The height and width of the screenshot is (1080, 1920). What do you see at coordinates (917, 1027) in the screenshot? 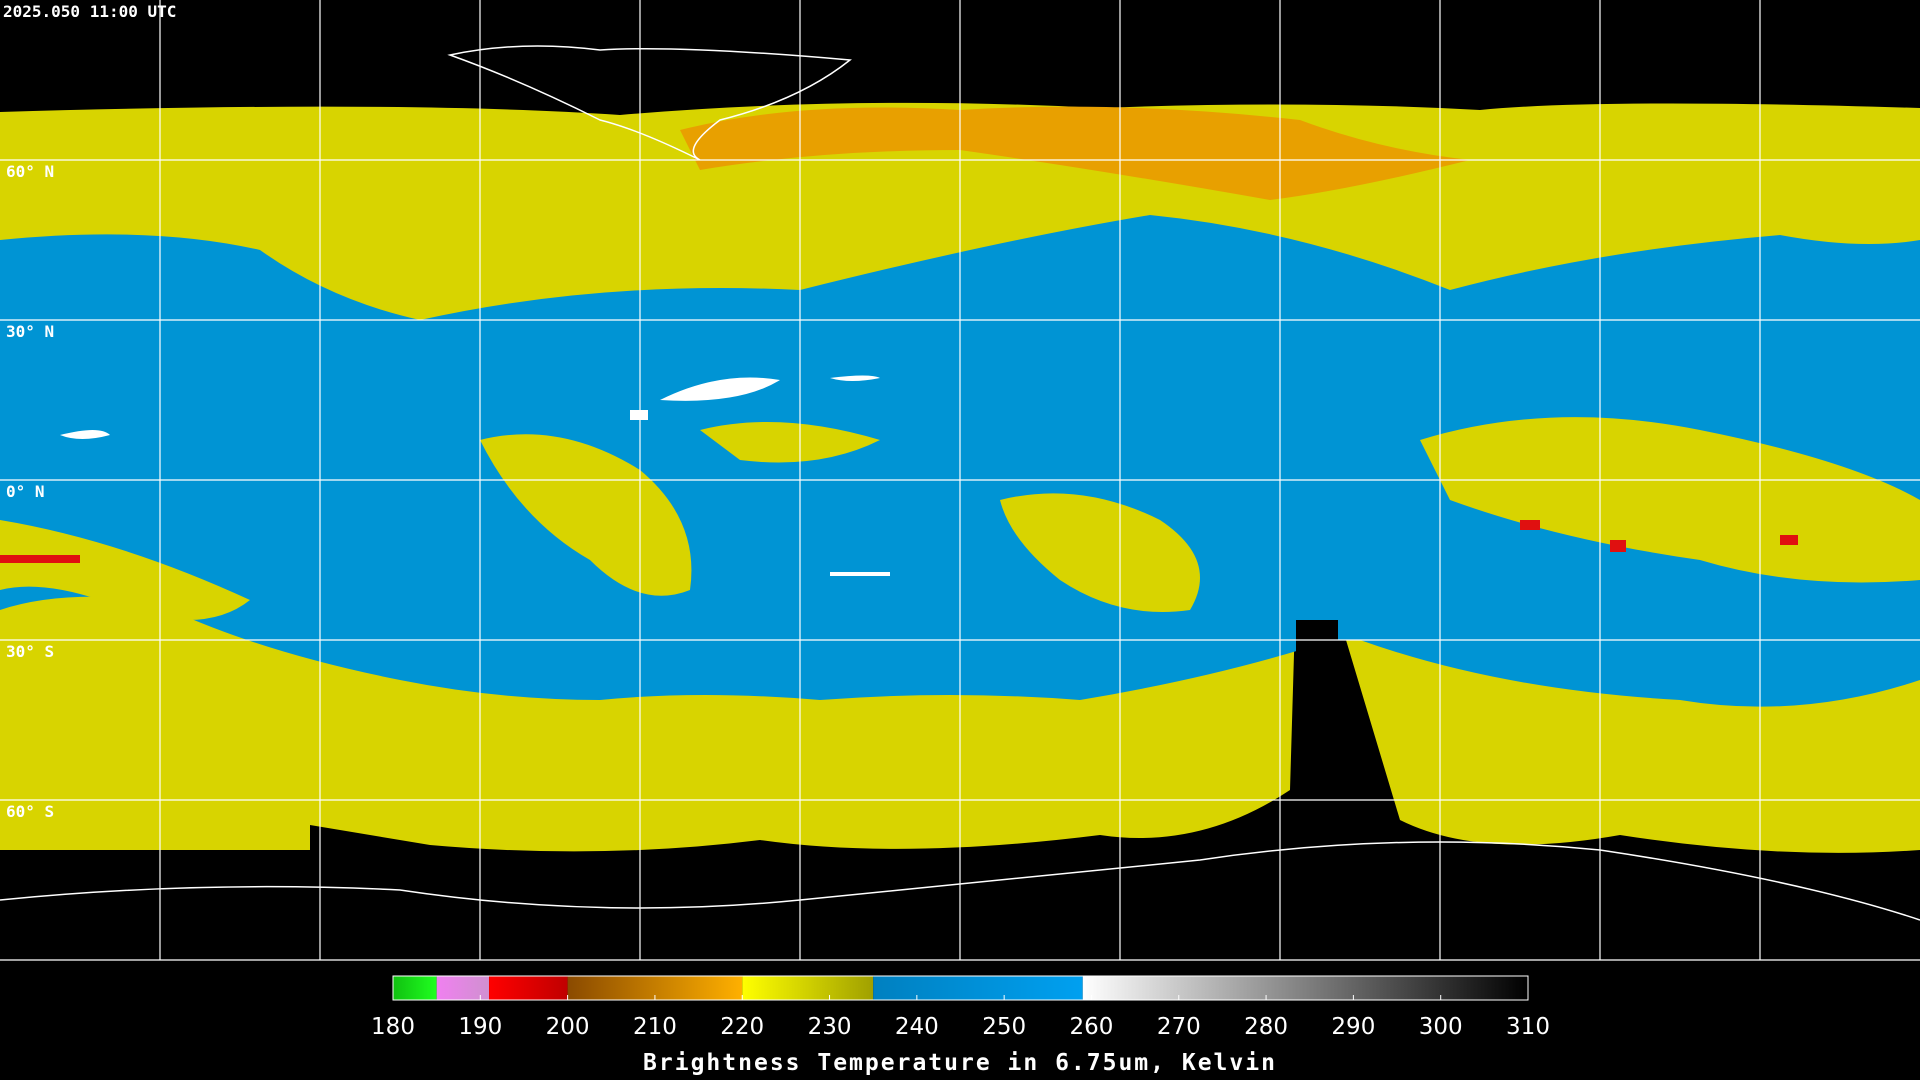
I see `colorbar-tick-label: 240` at bounding box center [917, 1027].